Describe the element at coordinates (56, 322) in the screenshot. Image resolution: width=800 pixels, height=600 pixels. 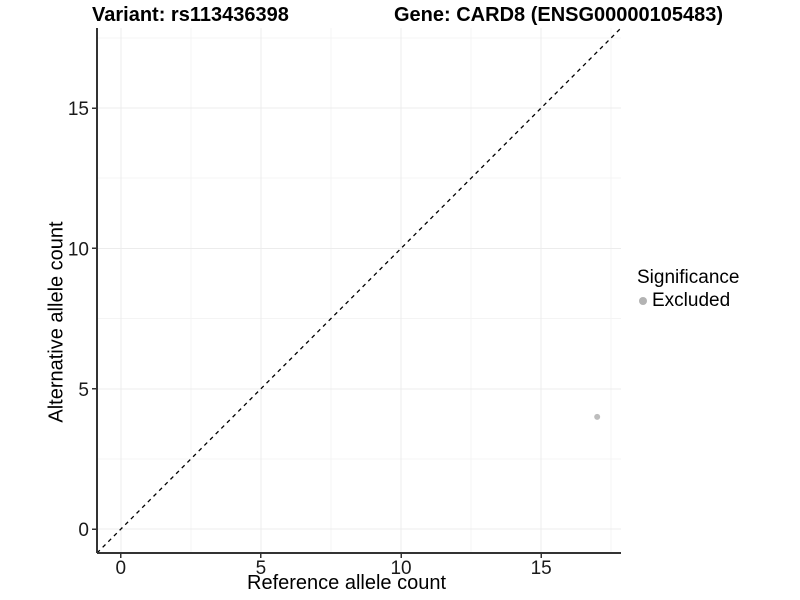
I see `y-axis-title: Alternative allele count` at that location.